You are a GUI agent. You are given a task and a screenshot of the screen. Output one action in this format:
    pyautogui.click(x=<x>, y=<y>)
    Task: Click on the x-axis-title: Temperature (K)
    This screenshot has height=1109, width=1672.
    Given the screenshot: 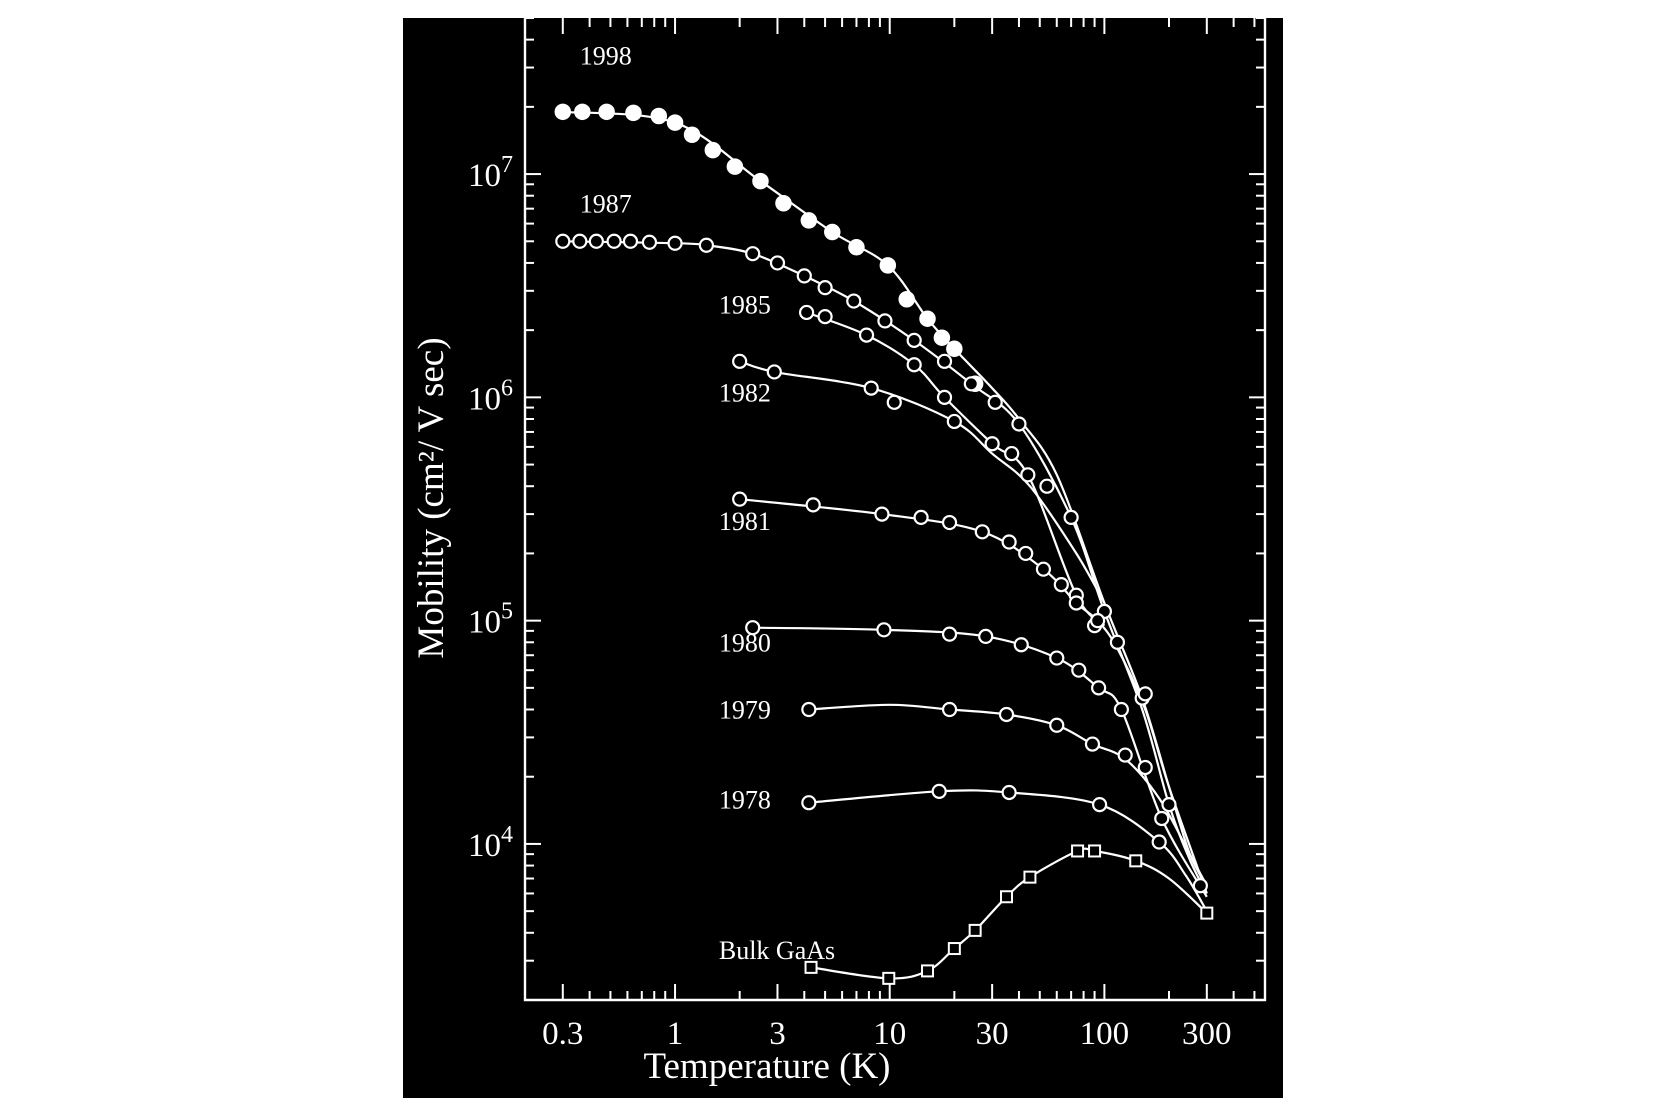 What is the action you would take?
    pyautogui.click(x=766, y=1066)
    